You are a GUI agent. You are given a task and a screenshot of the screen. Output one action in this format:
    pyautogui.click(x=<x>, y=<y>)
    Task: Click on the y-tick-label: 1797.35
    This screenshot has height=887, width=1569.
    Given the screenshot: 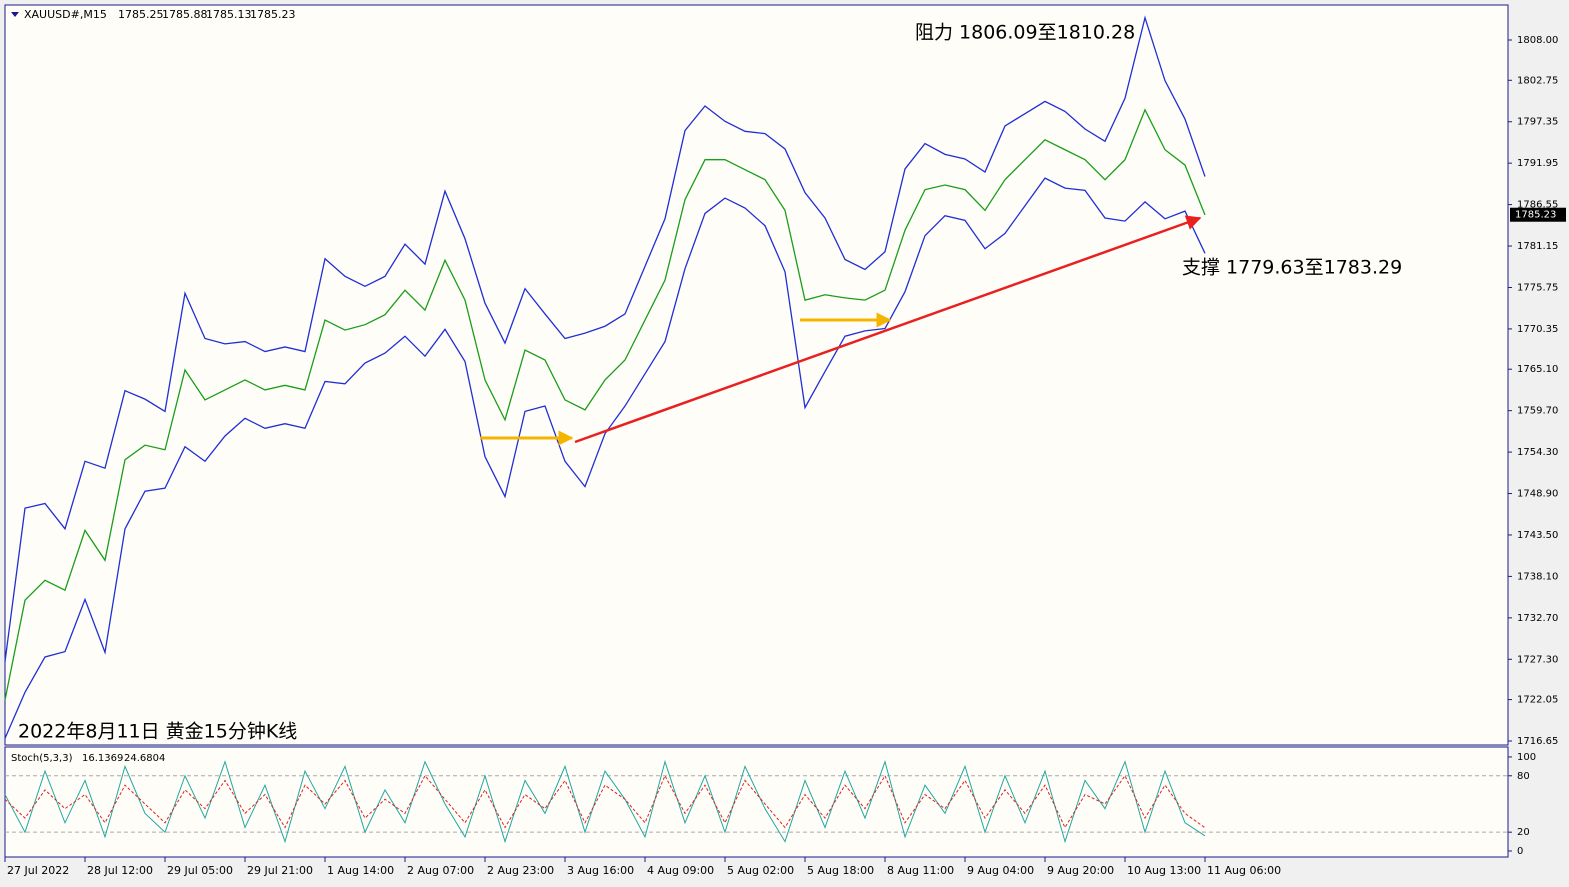 What is the action you would take?
    pyautogui.click(x=1537, y=122)
    